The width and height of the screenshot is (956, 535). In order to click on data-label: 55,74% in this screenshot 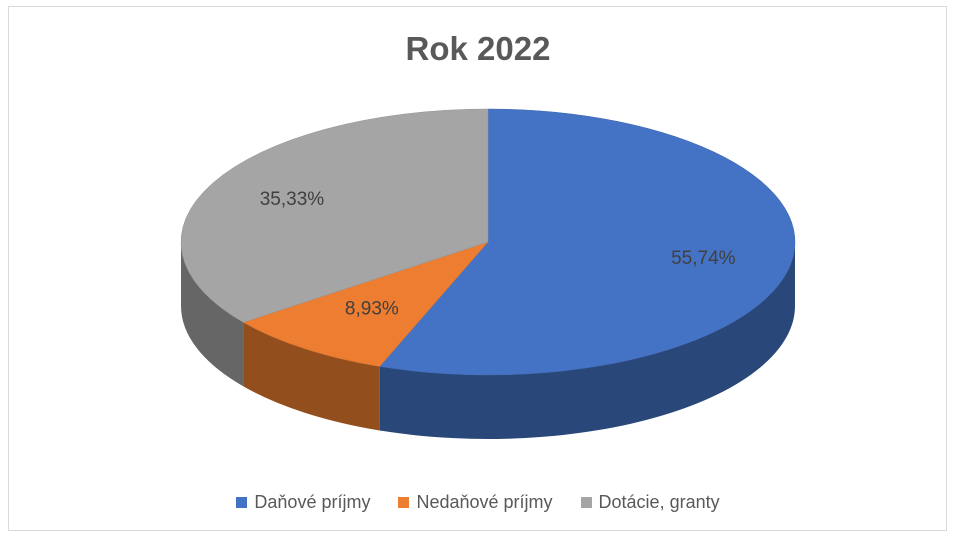, I will do `click(703, 258)`.